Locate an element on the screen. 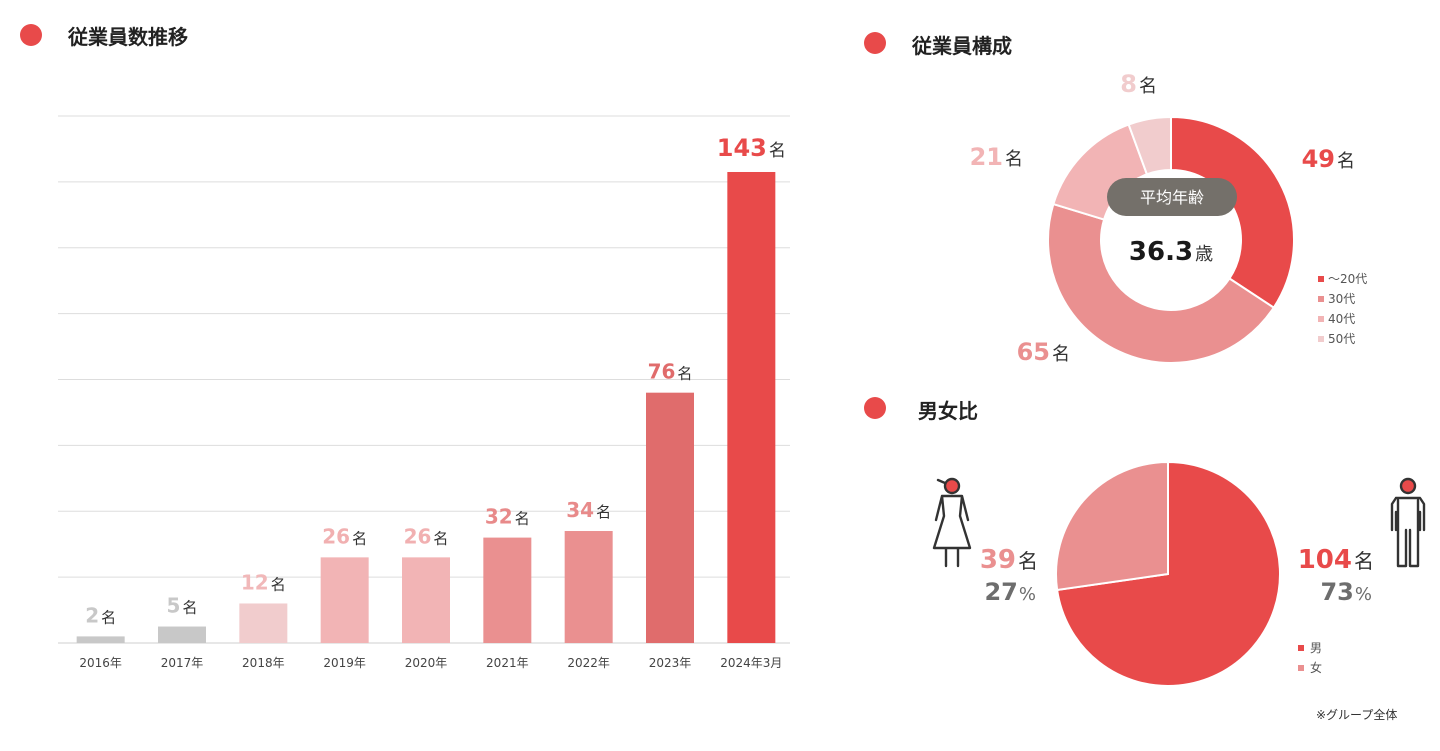 This screenshot has height=751, width=1440. male-body is located at coordinates (1408, 532).